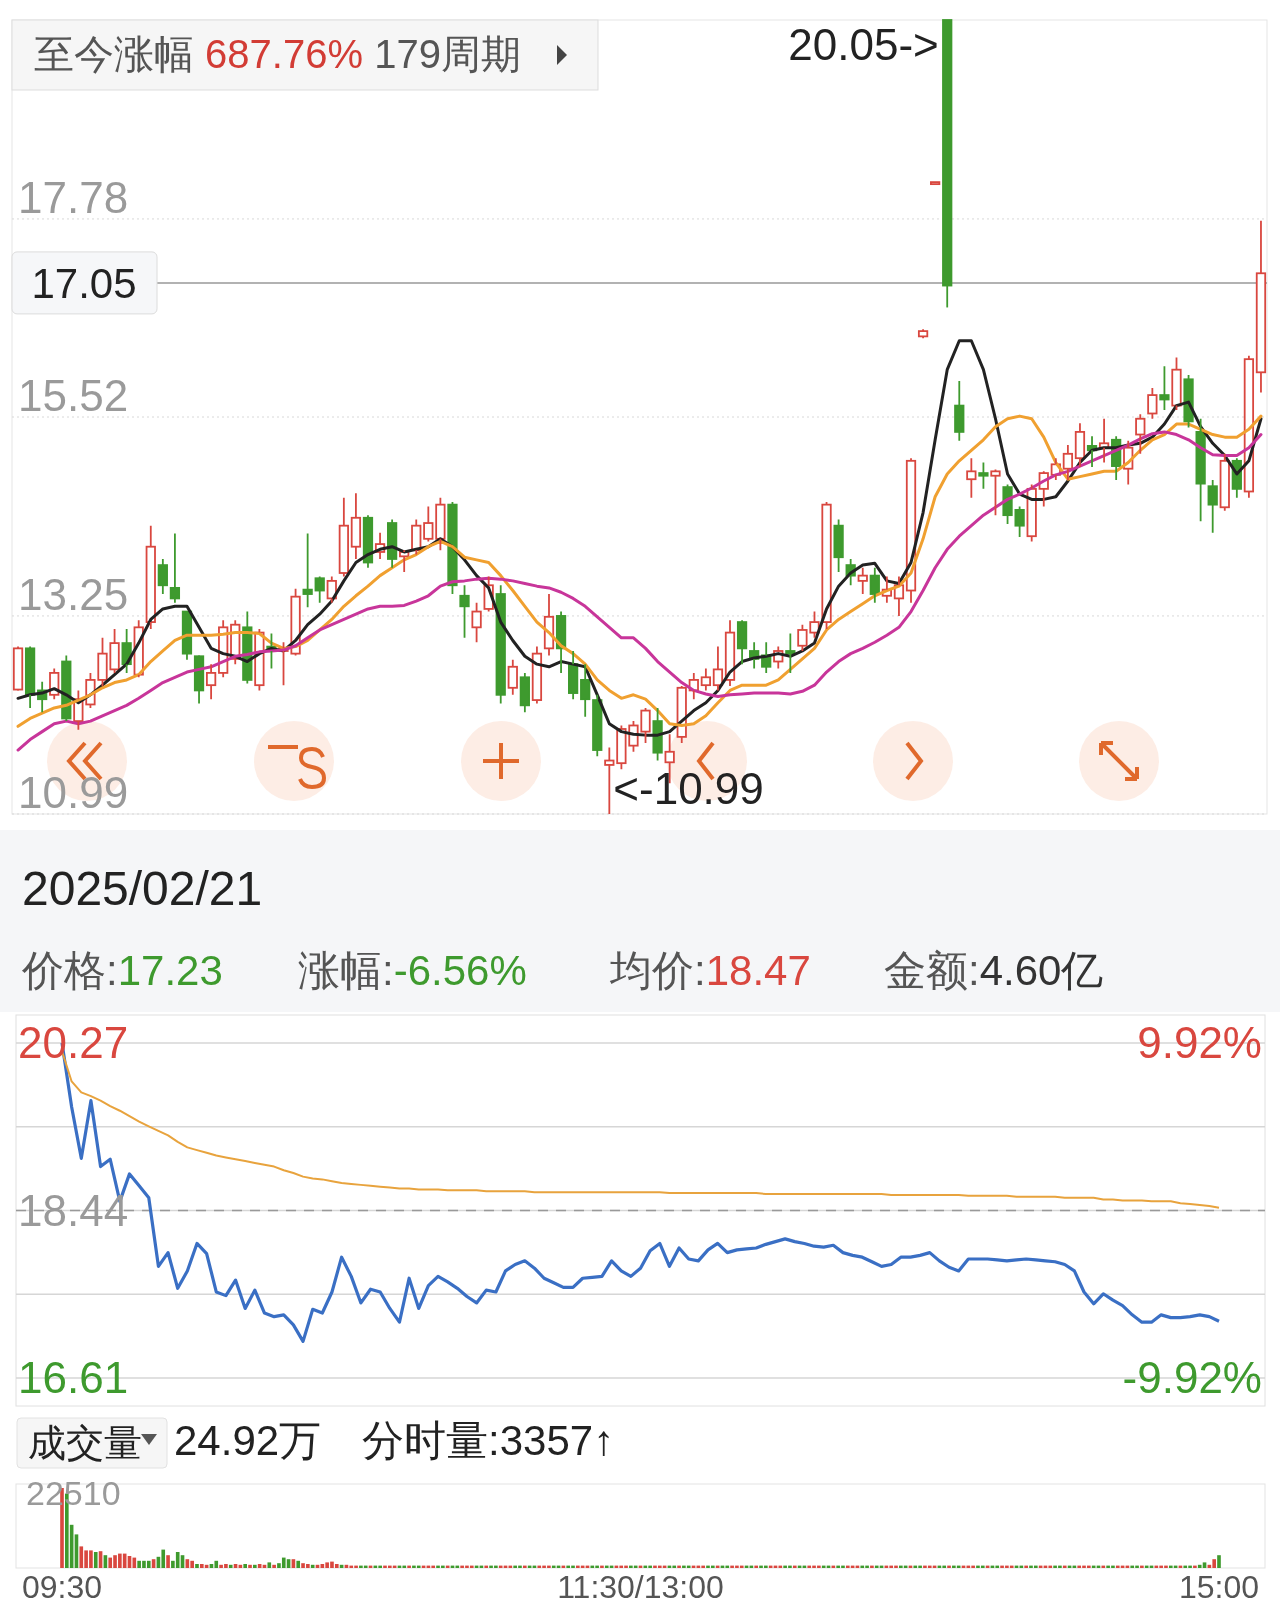  I want to click on text: 24.92万, so click(248, 1440).